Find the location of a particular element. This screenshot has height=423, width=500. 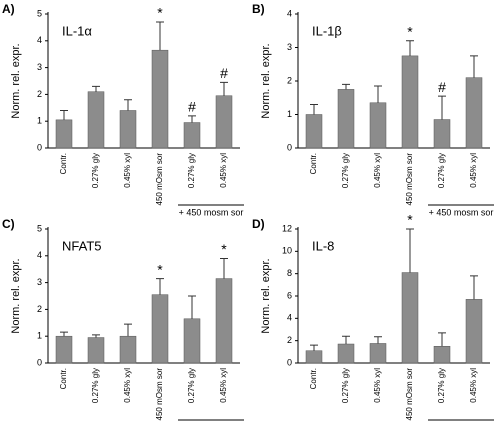

y-tick-label: 12 is located at coordinates (287, 228).